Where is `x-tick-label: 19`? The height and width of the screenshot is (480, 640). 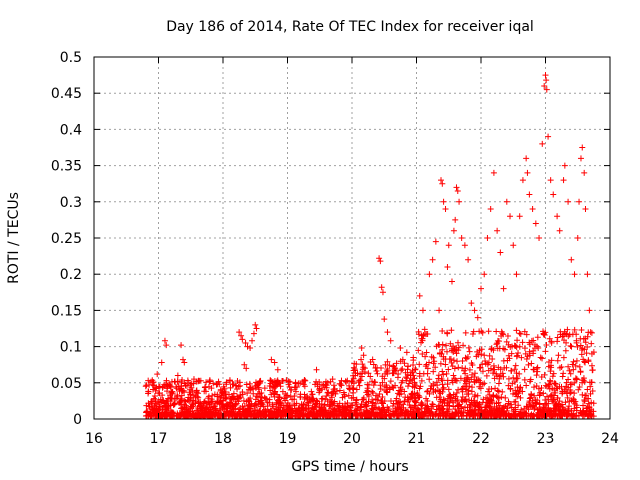 x-tick-label: 19 is located at coordinates (288, 439).